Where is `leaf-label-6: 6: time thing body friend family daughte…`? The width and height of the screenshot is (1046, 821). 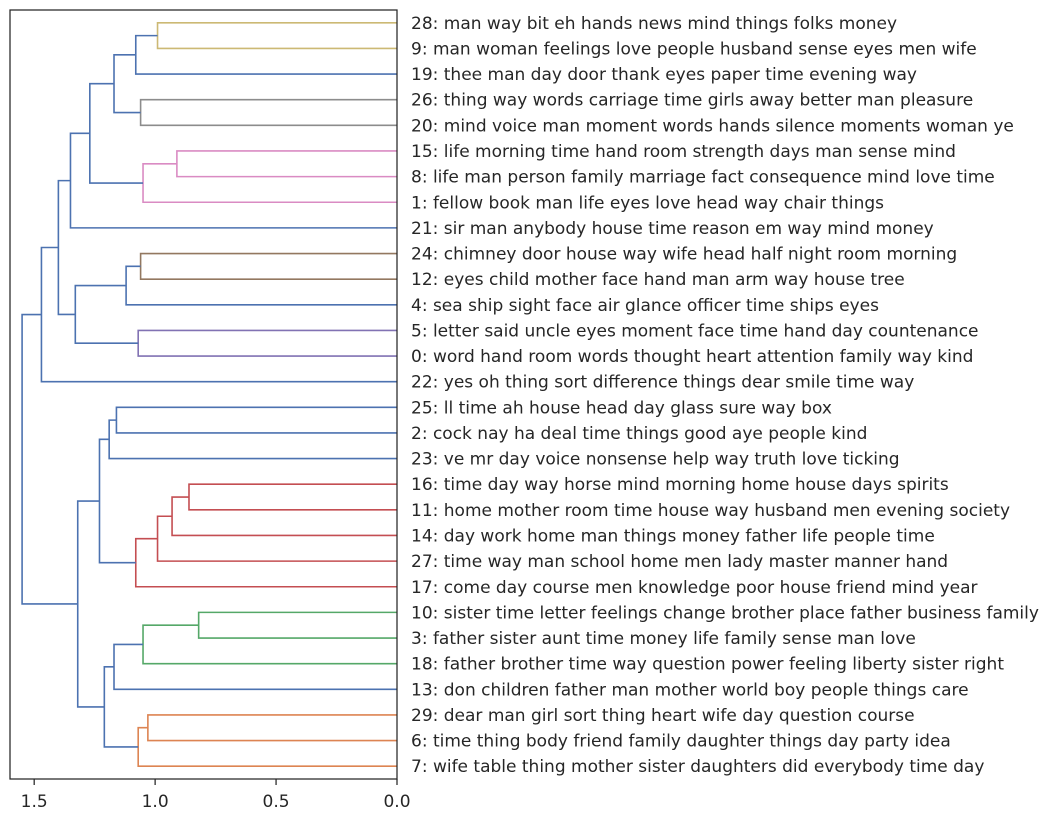
leaf-label-6: 6: time thing body friend family daughte… is located at coordinates (681, 742).